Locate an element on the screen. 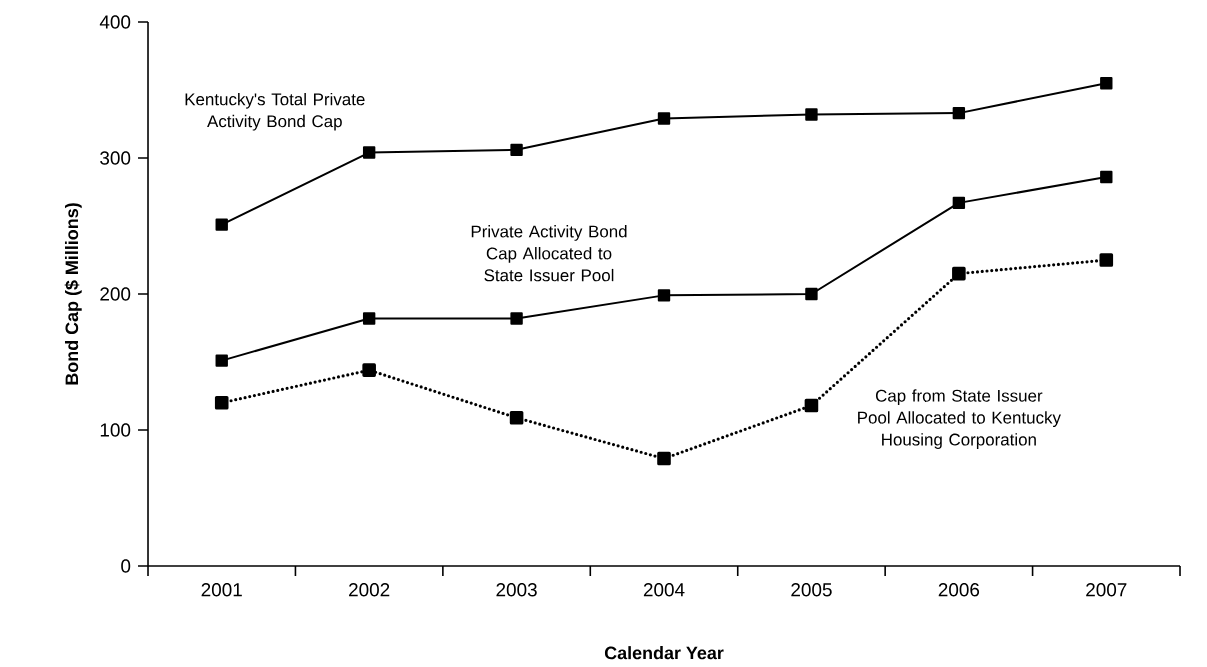 This screenshot has height=667, width=1207. y-tick-label: 100 is located at coordinates (115, 430).